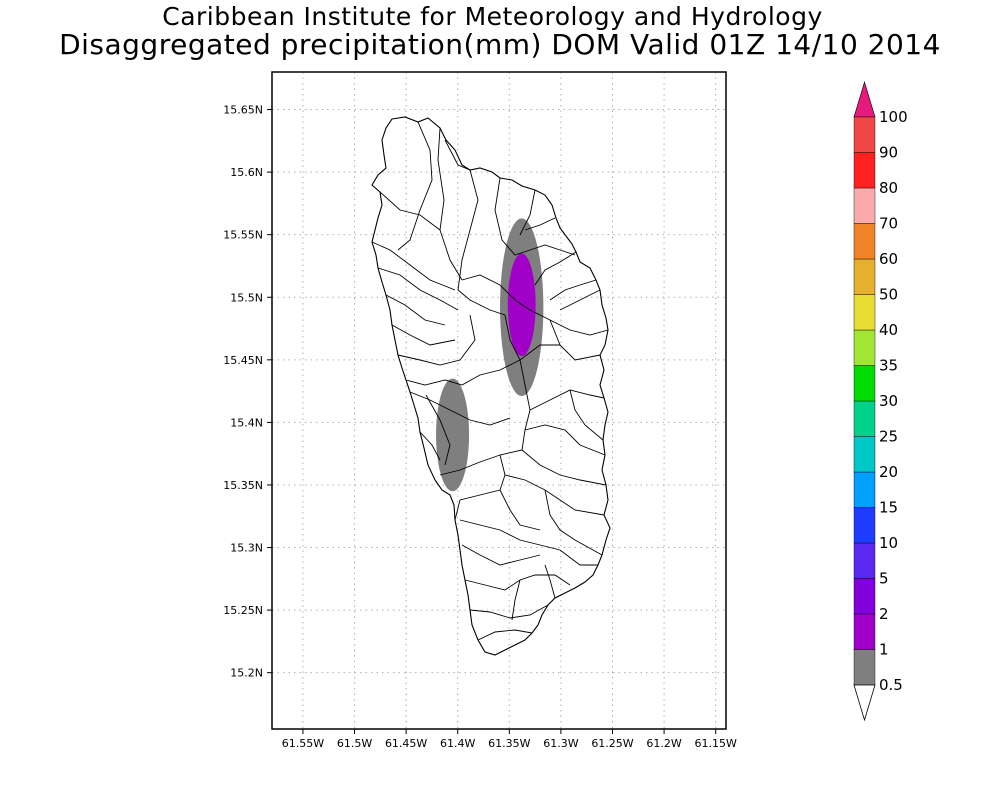 This screenshot has width=1000, height=800. What do you see at coordinates (663, 743) in the screenshot?
I see `lon-tick-label: 61.2W` at bounding box center [663, 743].